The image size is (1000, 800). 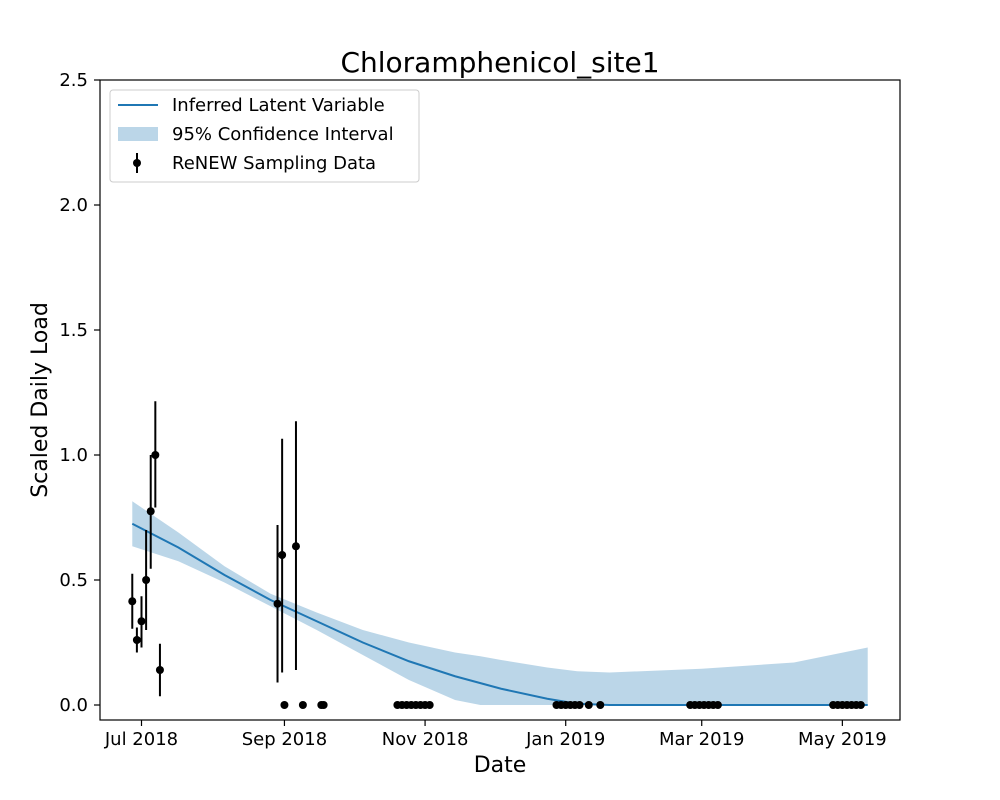 What do you see at coordinates (702, 739) in the screenshot?
I see `x-tick-label: Mar 2019` at bounding box center [702, 739].